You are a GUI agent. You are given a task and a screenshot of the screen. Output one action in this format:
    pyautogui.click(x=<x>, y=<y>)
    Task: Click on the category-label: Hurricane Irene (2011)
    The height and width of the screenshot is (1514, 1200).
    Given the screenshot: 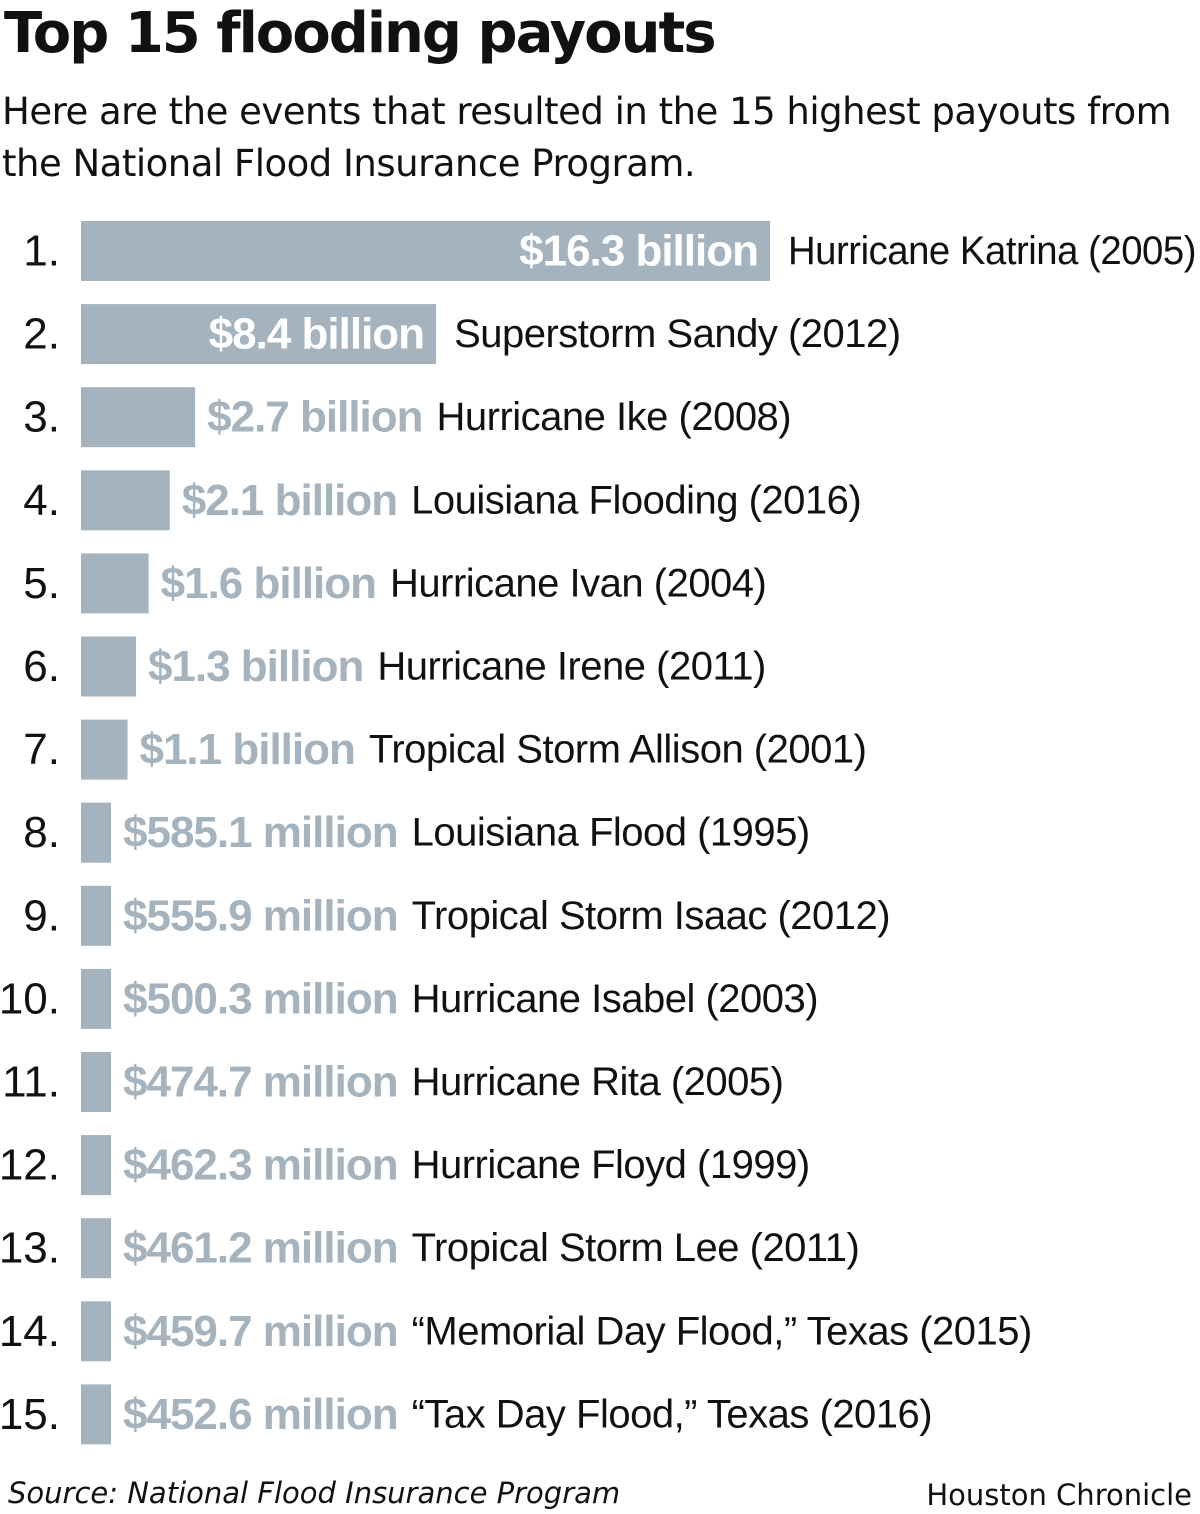 What is the action you would take?
    pyautogui.click(x=571, y=667)
    